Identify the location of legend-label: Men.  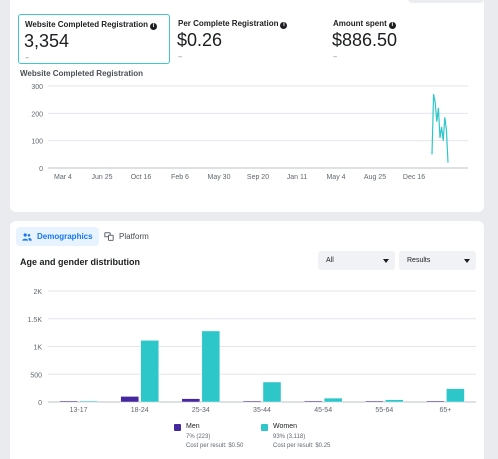
(193, 426).